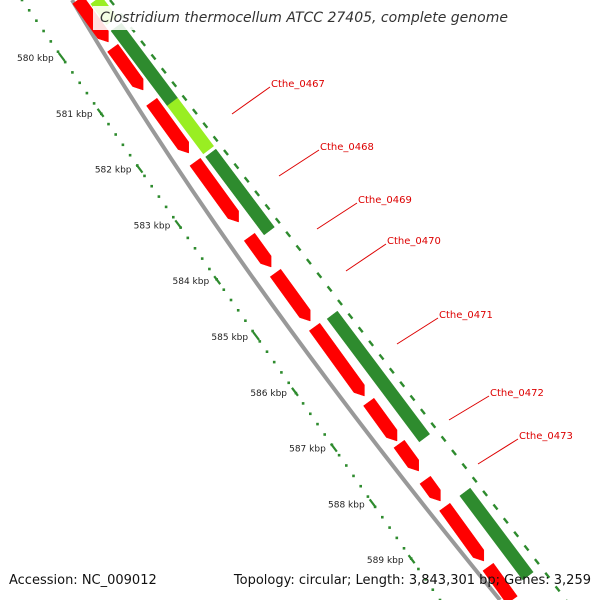 This screenshot has height=604, width=600. Describe the element at coordinates (466, 315) in the screenshot. I see `gene-label: Cthe_0471` at that location.